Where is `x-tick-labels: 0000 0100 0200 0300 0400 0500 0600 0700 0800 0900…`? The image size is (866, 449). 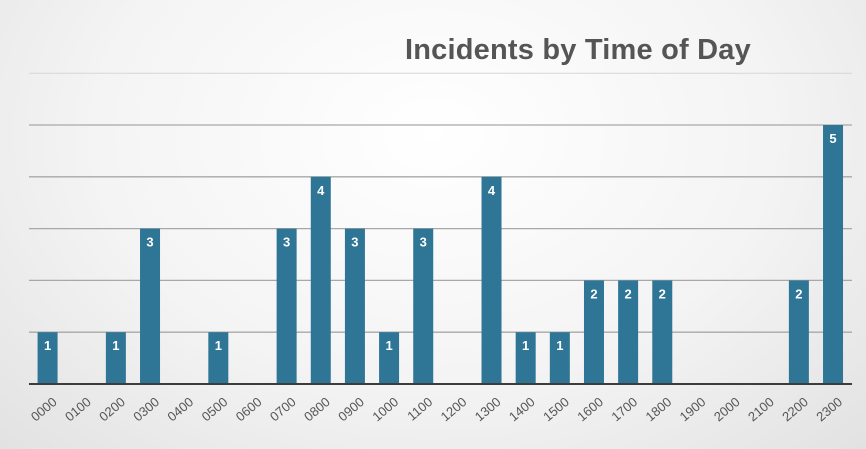 x-tick-labels: 0000 0100 0200 0300 0400 0500 0600 0700 0800 0900… is located at coordinates (436, 409).